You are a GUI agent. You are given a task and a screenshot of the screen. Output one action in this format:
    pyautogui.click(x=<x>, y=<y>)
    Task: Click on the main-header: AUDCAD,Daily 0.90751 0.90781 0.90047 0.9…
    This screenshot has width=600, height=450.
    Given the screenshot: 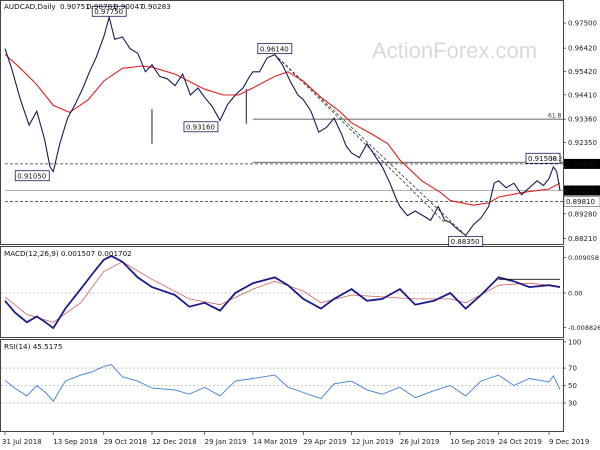 What is the action you would take?
    pyautogui.click(x=87, y=6)
    